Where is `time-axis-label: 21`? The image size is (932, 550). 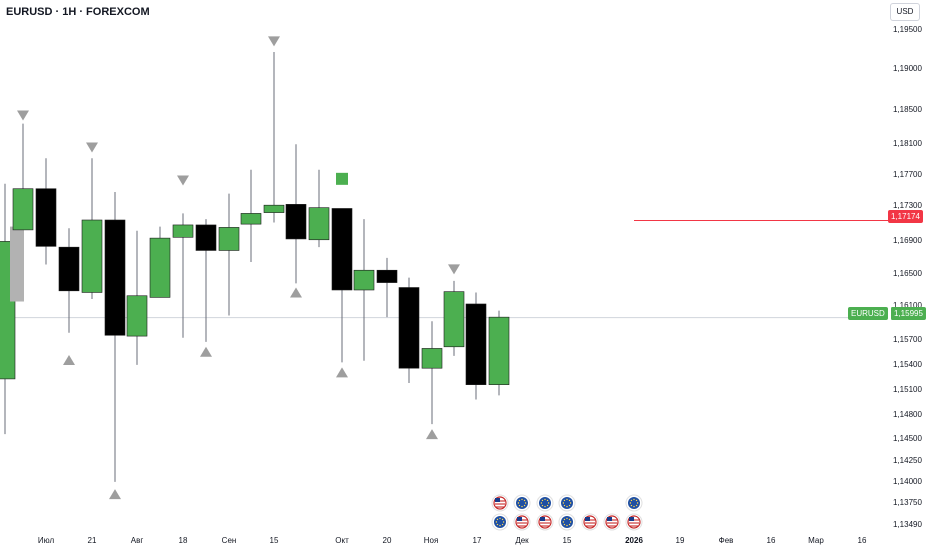
time-axis-label: 21 is located at coordinates (92, 540).